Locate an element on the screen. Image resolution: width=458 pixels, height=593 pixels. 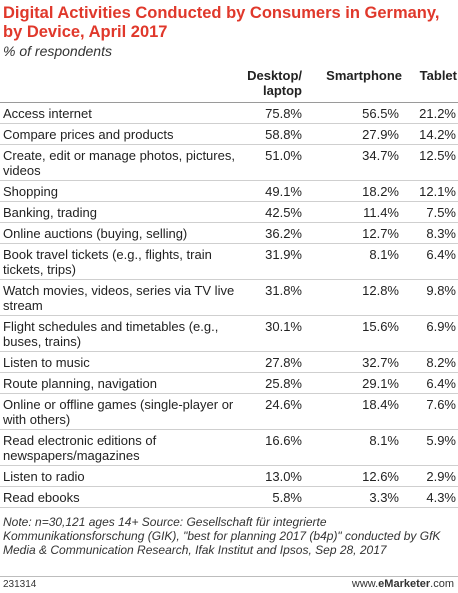
cell-desktop: 24.6% is located at coordinates (283, 404).